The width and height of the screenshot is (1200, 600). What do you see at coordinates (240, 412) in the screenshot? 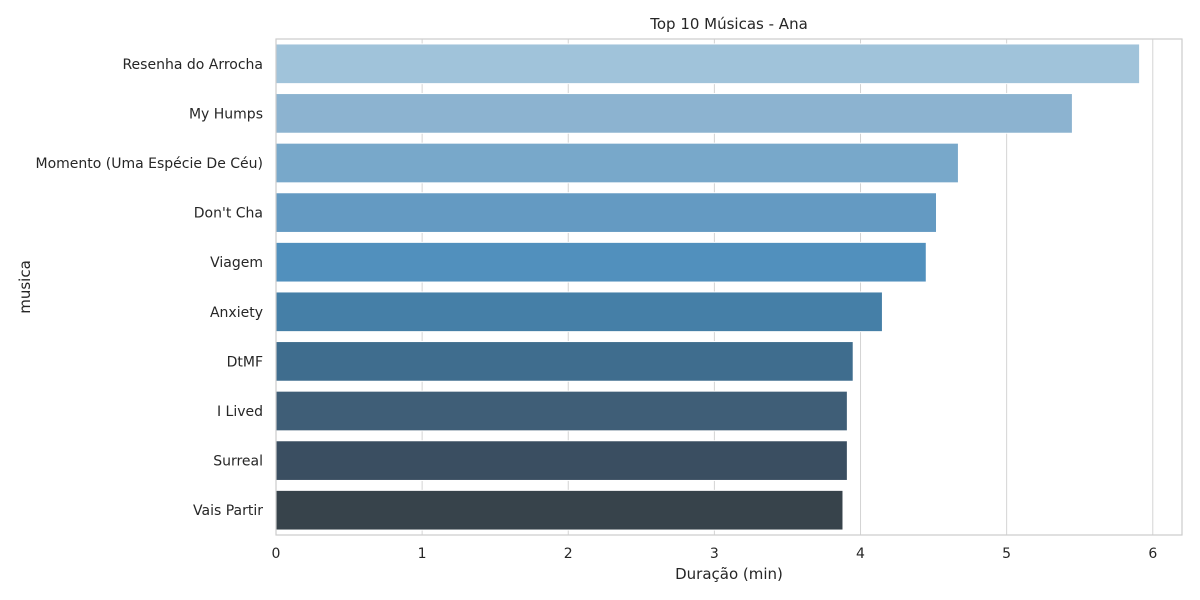
I see `y-tick-label: I Lived` at bounding box center [240, 412].